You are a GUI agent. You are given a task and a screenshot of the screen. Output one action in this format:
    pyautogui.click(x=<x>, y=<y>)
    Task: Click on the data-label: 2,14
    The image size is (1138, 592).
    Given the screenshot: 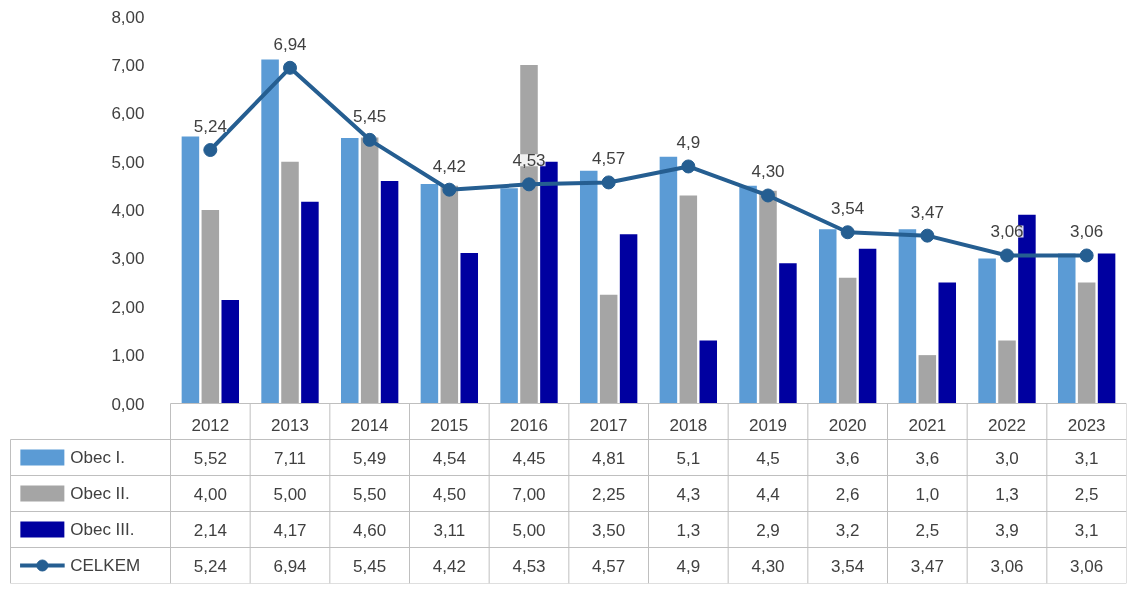 What is the action you would take?
    pyautogui.click(x=210, y=530)
    